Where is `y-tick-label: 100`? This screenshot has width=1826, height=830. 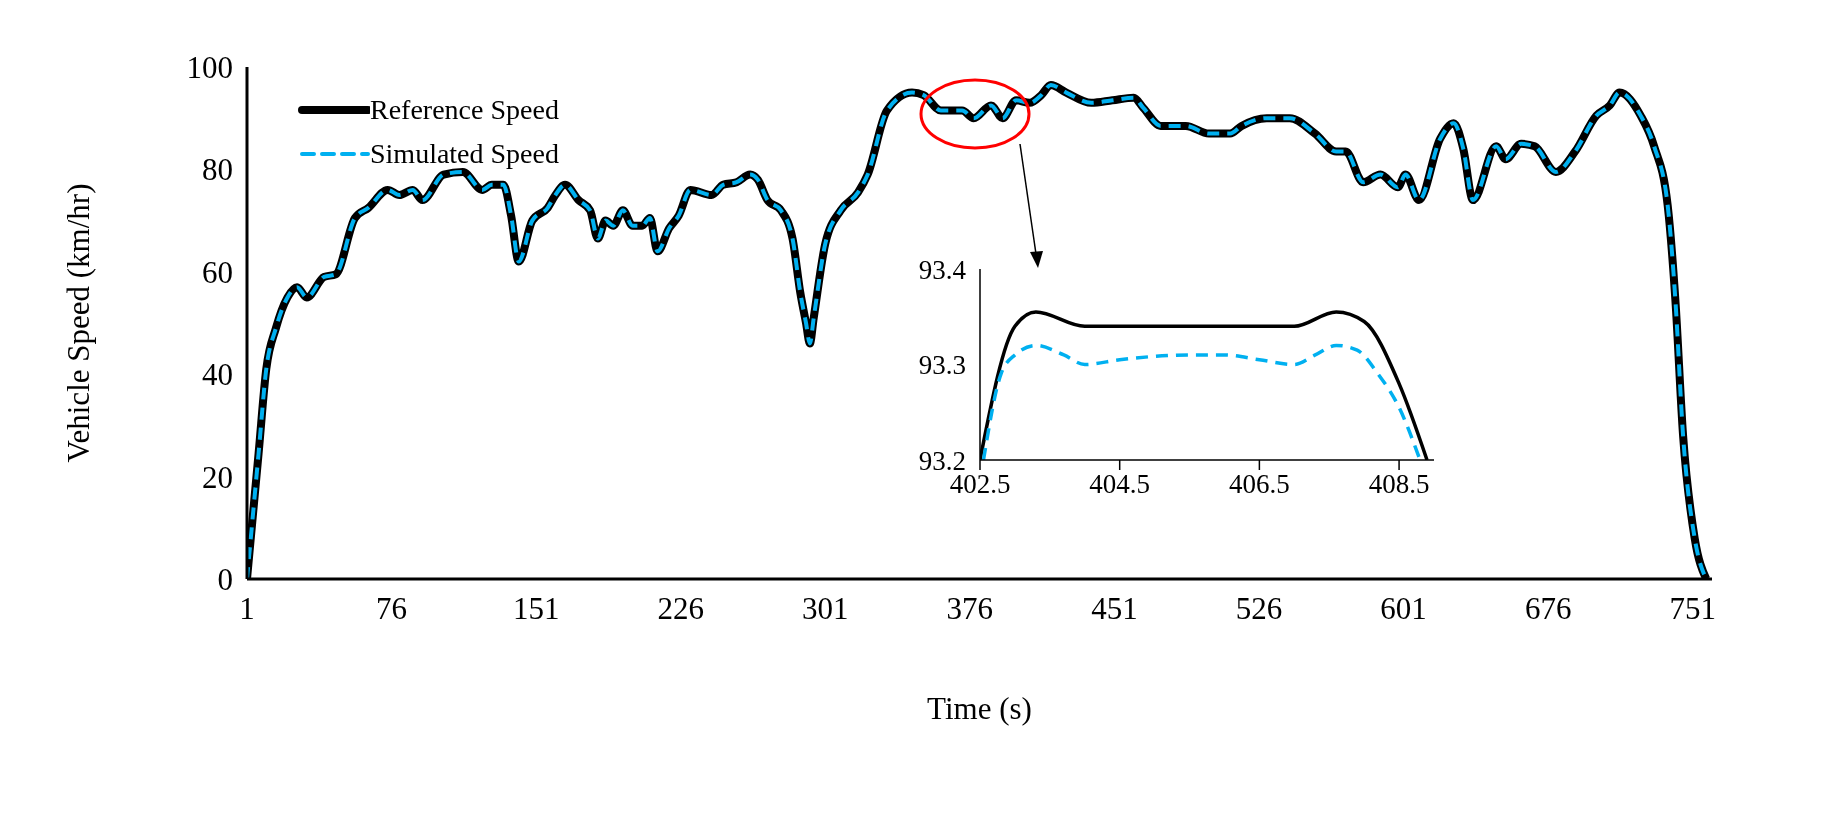
y-tick-label: 100 is located at coordinates (209, 67).